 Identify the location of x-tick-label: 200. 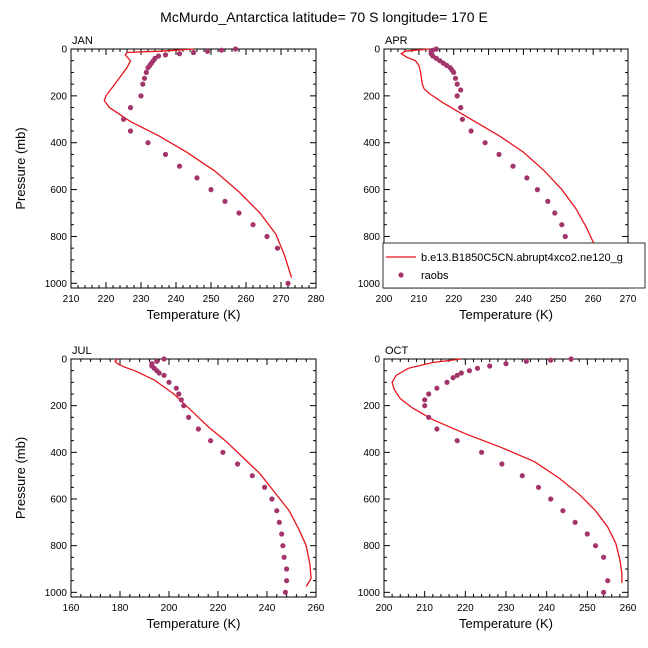
(384, 608).